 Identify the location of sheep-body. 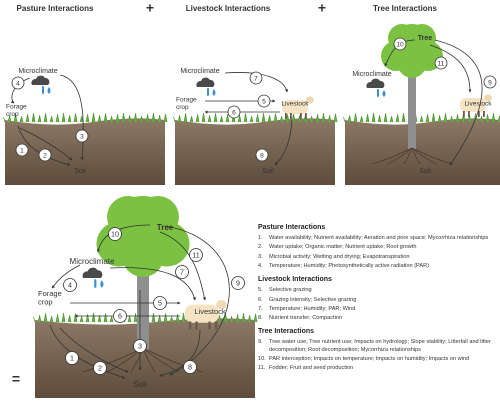
(295, 107).